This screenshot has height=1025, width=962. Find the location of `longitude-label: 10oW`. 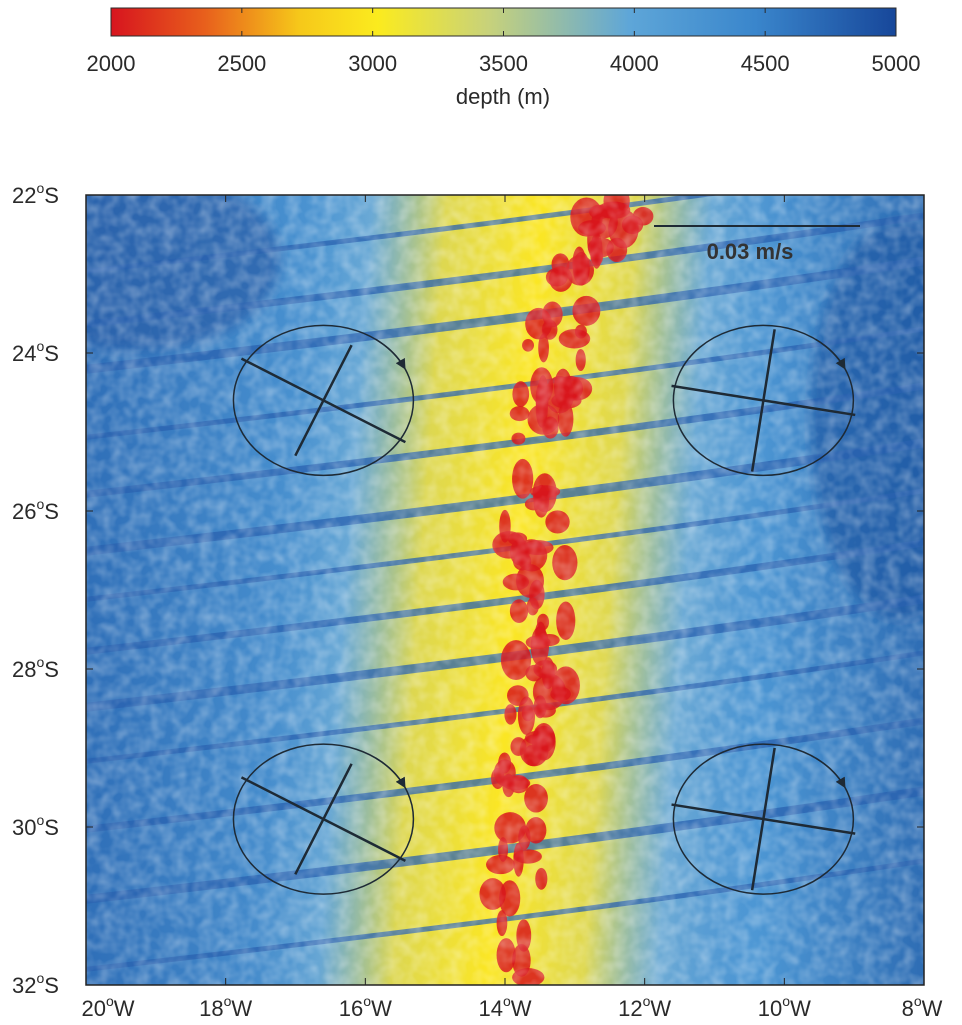

longitude-label: 10oW is located at coordinates (784, 1007).